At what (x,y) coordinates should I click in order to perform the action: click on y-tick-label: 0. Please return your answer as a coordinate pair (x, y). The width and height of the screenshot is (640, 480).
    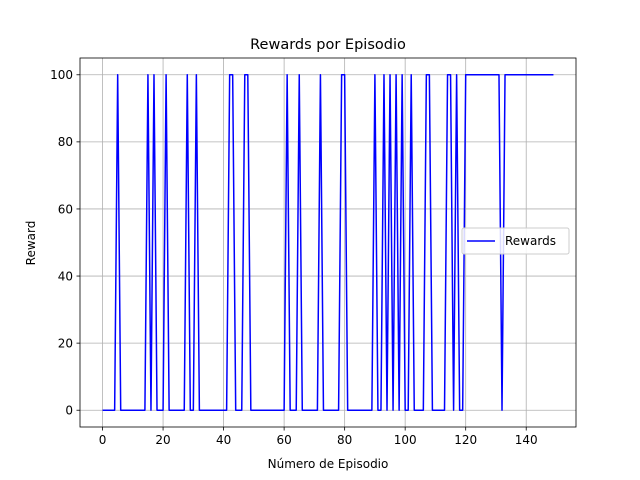
    Looking at the image, I should click on (69, 411).